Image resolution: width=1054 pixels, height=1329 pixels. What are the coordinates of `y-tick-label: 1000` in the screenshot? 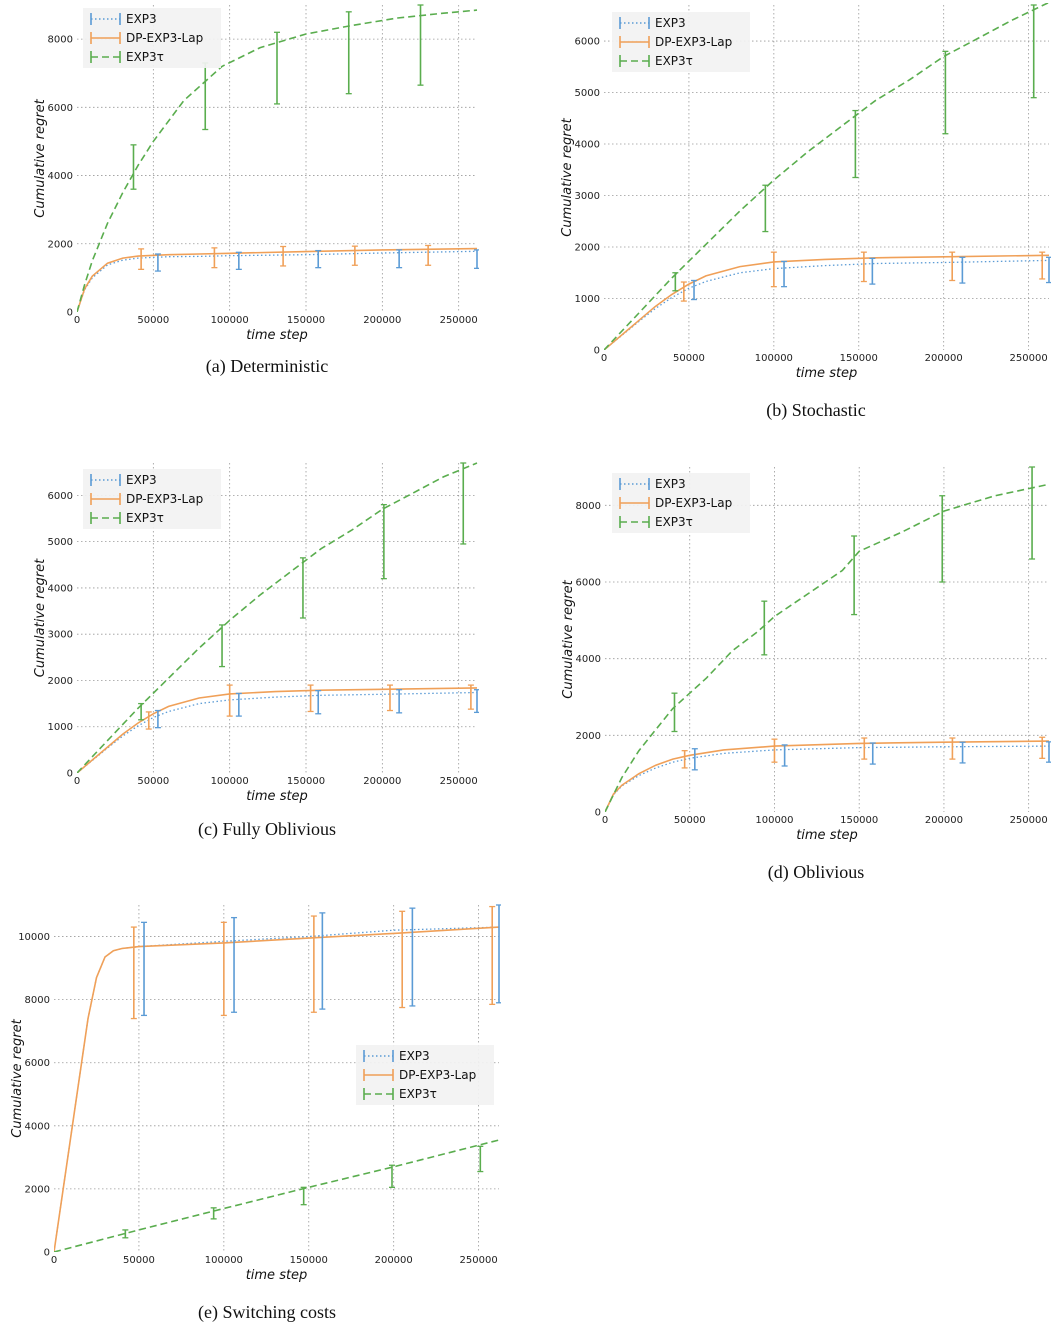 It's located at (60, 727).